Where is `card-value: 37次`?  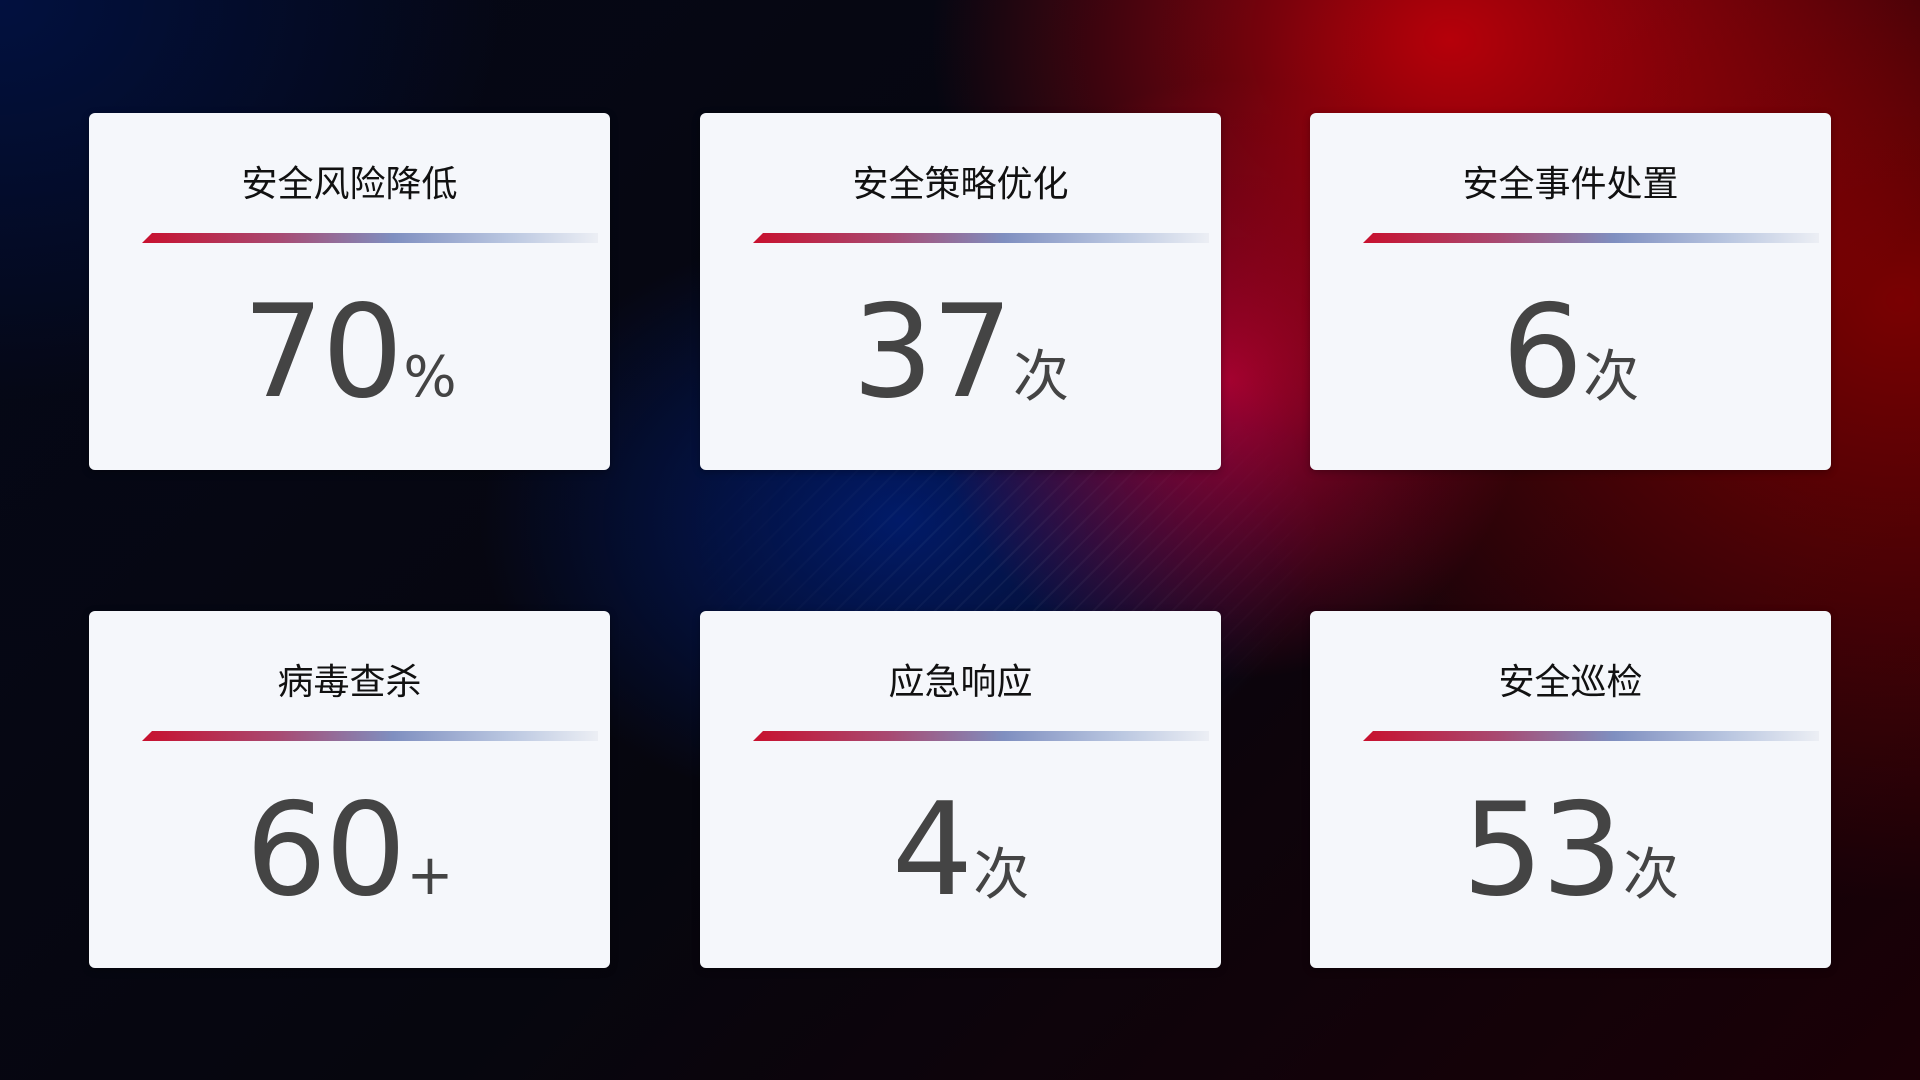 card-value: 37次 is located at coordinates (960, 352).